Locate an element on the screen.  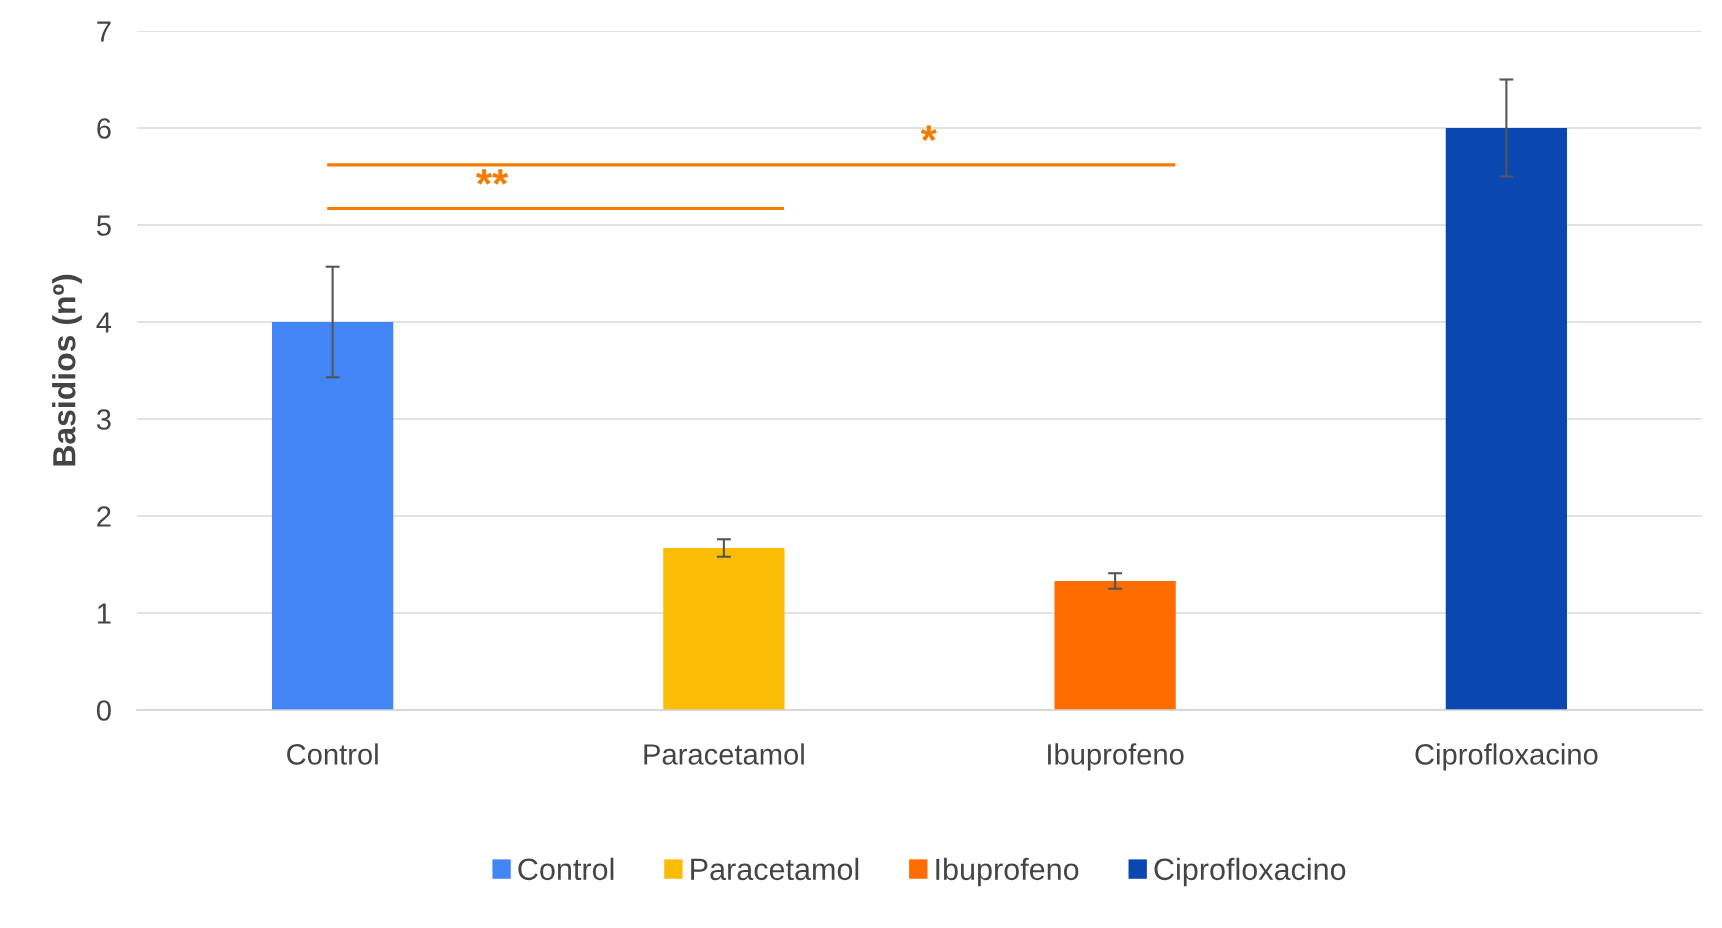
y-tick-label: 4 is located at coordinates (104, 322).